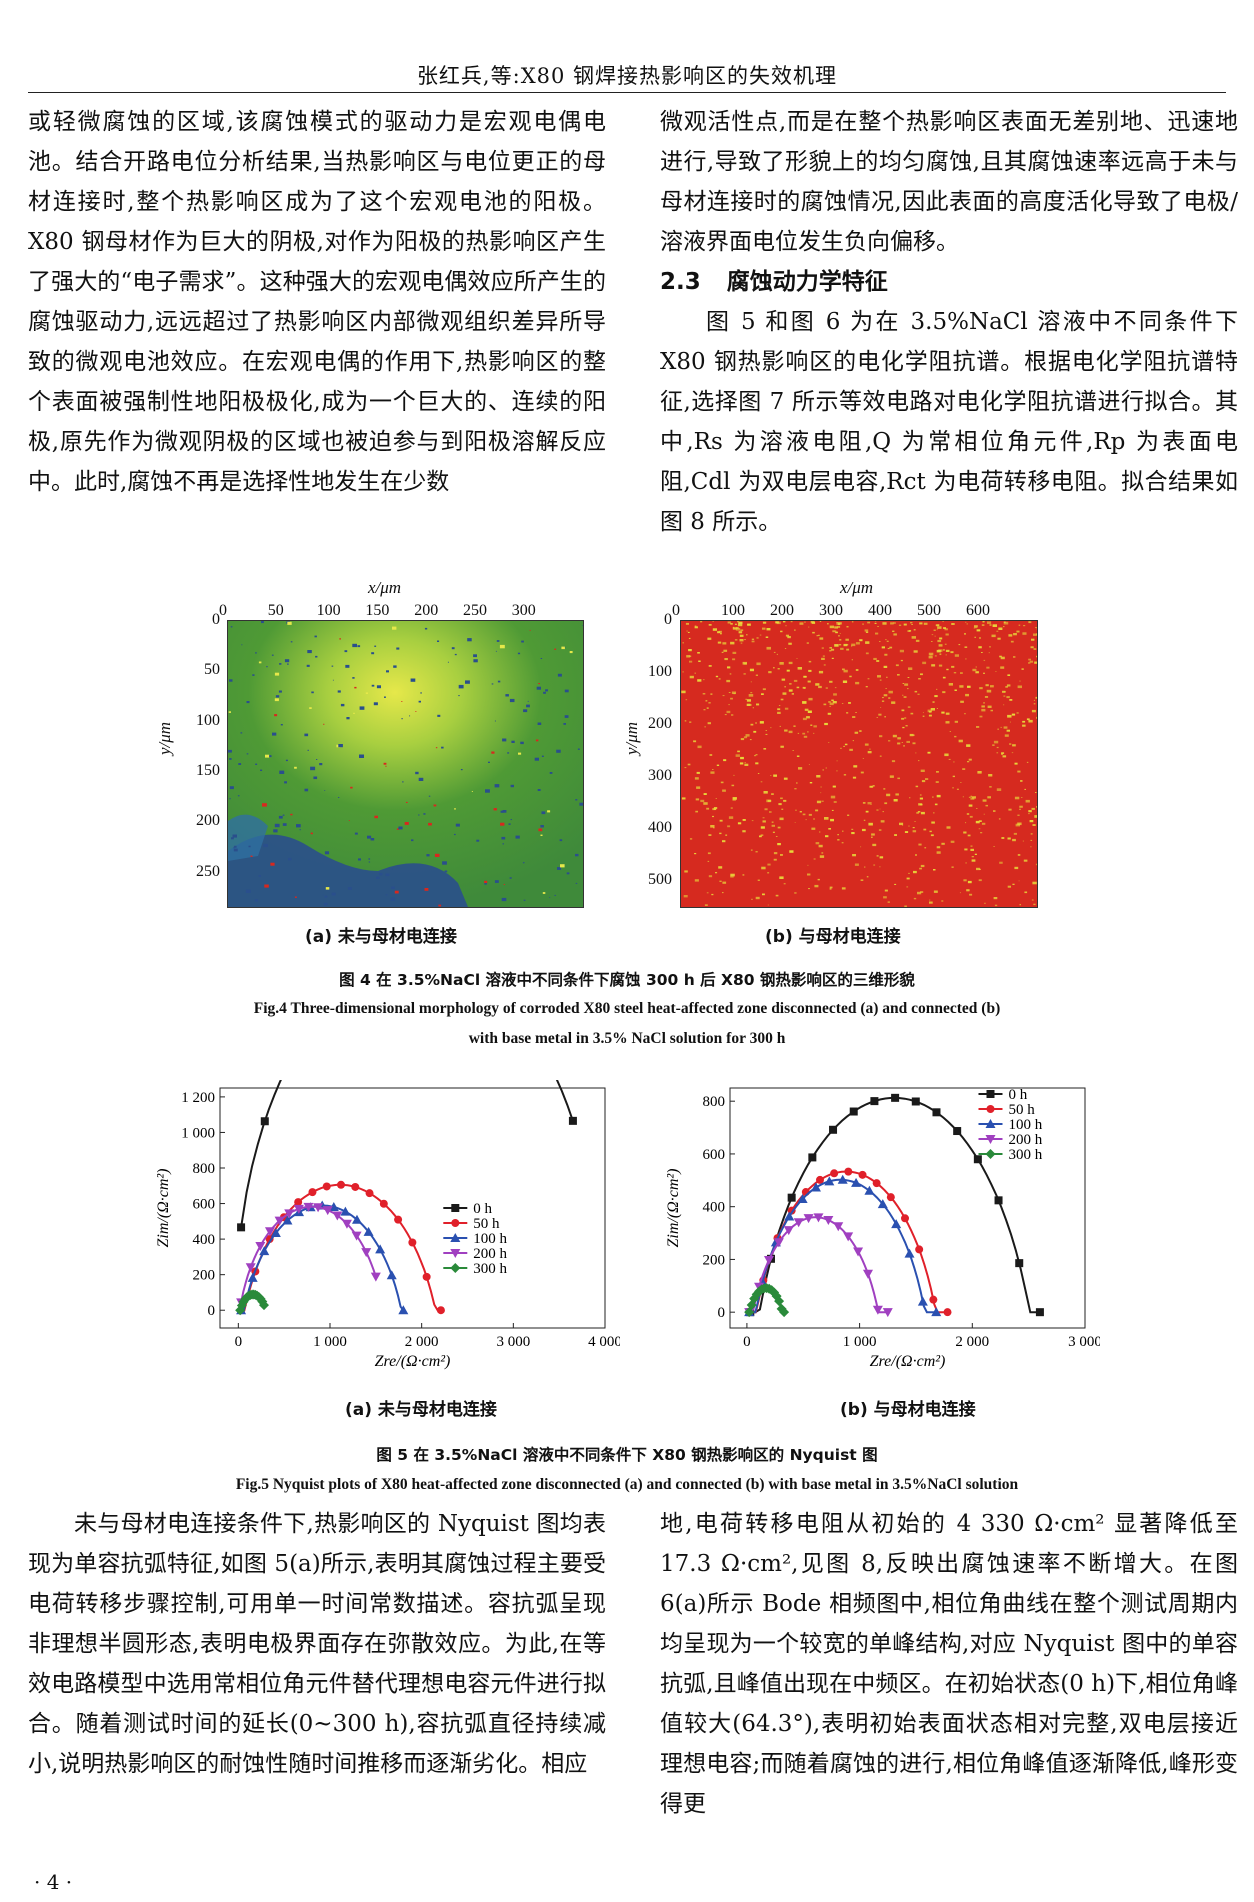 This screenshot has width=1254, height=1902. What do you see at coordinates (407, 1156) in the screenshot?
I see `series-0-h` at bounding box center [407, 1156].